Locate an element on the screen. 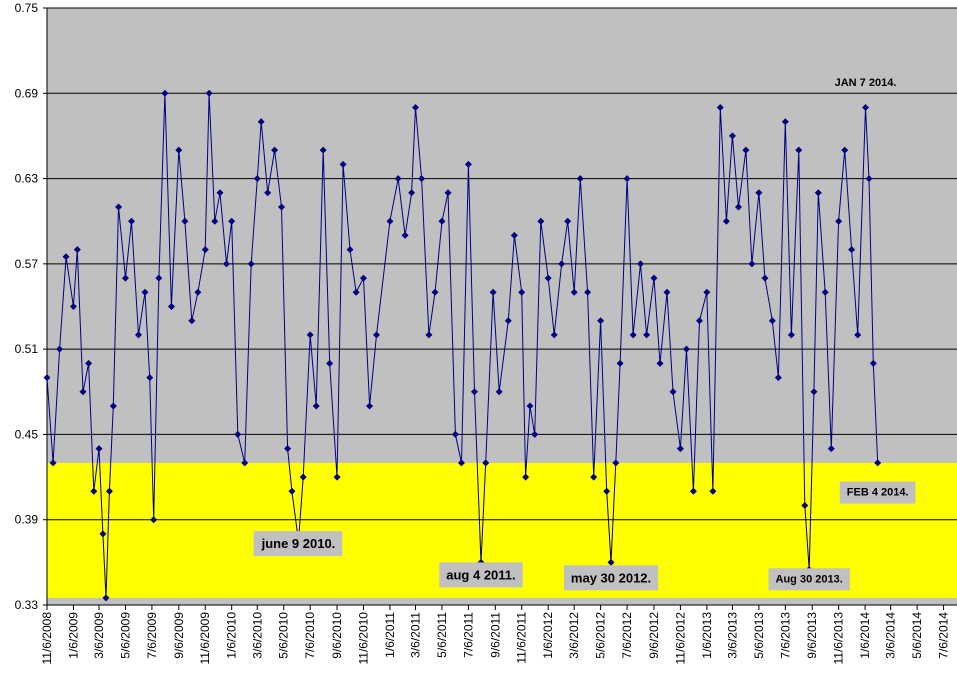  y-tick-label: 0.45 is located at coordinates (27, 434).